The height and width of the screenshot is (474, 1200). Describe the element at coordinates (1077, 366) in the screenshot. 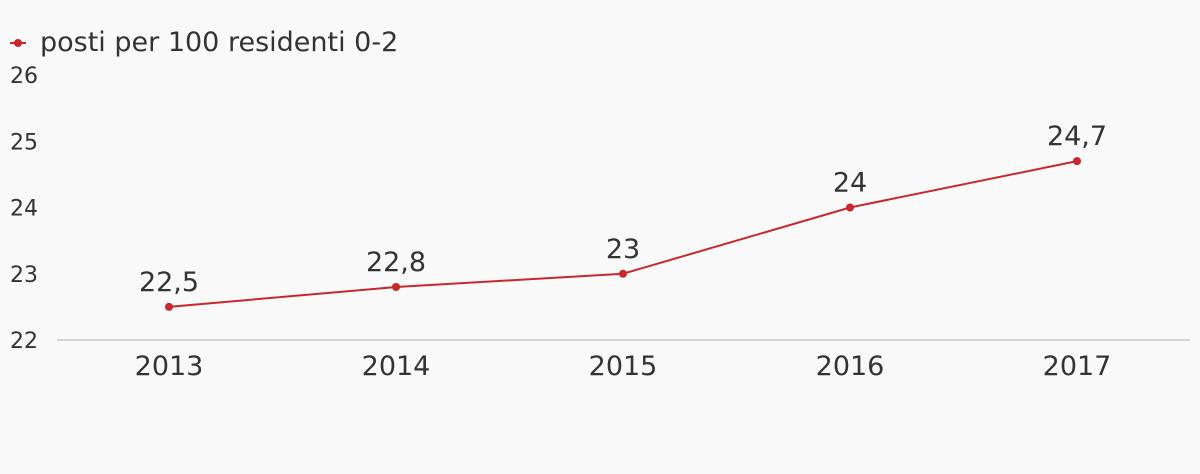

I see `x-tick-label: 2017` at that location.